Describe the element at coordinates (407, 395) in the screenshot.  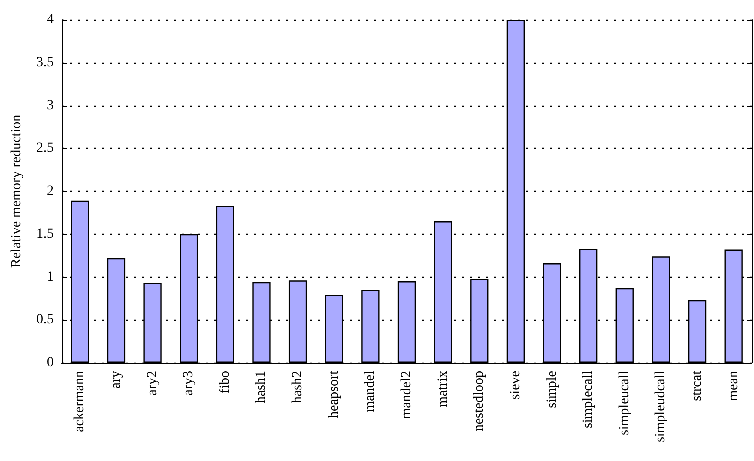
I see `x-tick-label: mandel2` at that location.